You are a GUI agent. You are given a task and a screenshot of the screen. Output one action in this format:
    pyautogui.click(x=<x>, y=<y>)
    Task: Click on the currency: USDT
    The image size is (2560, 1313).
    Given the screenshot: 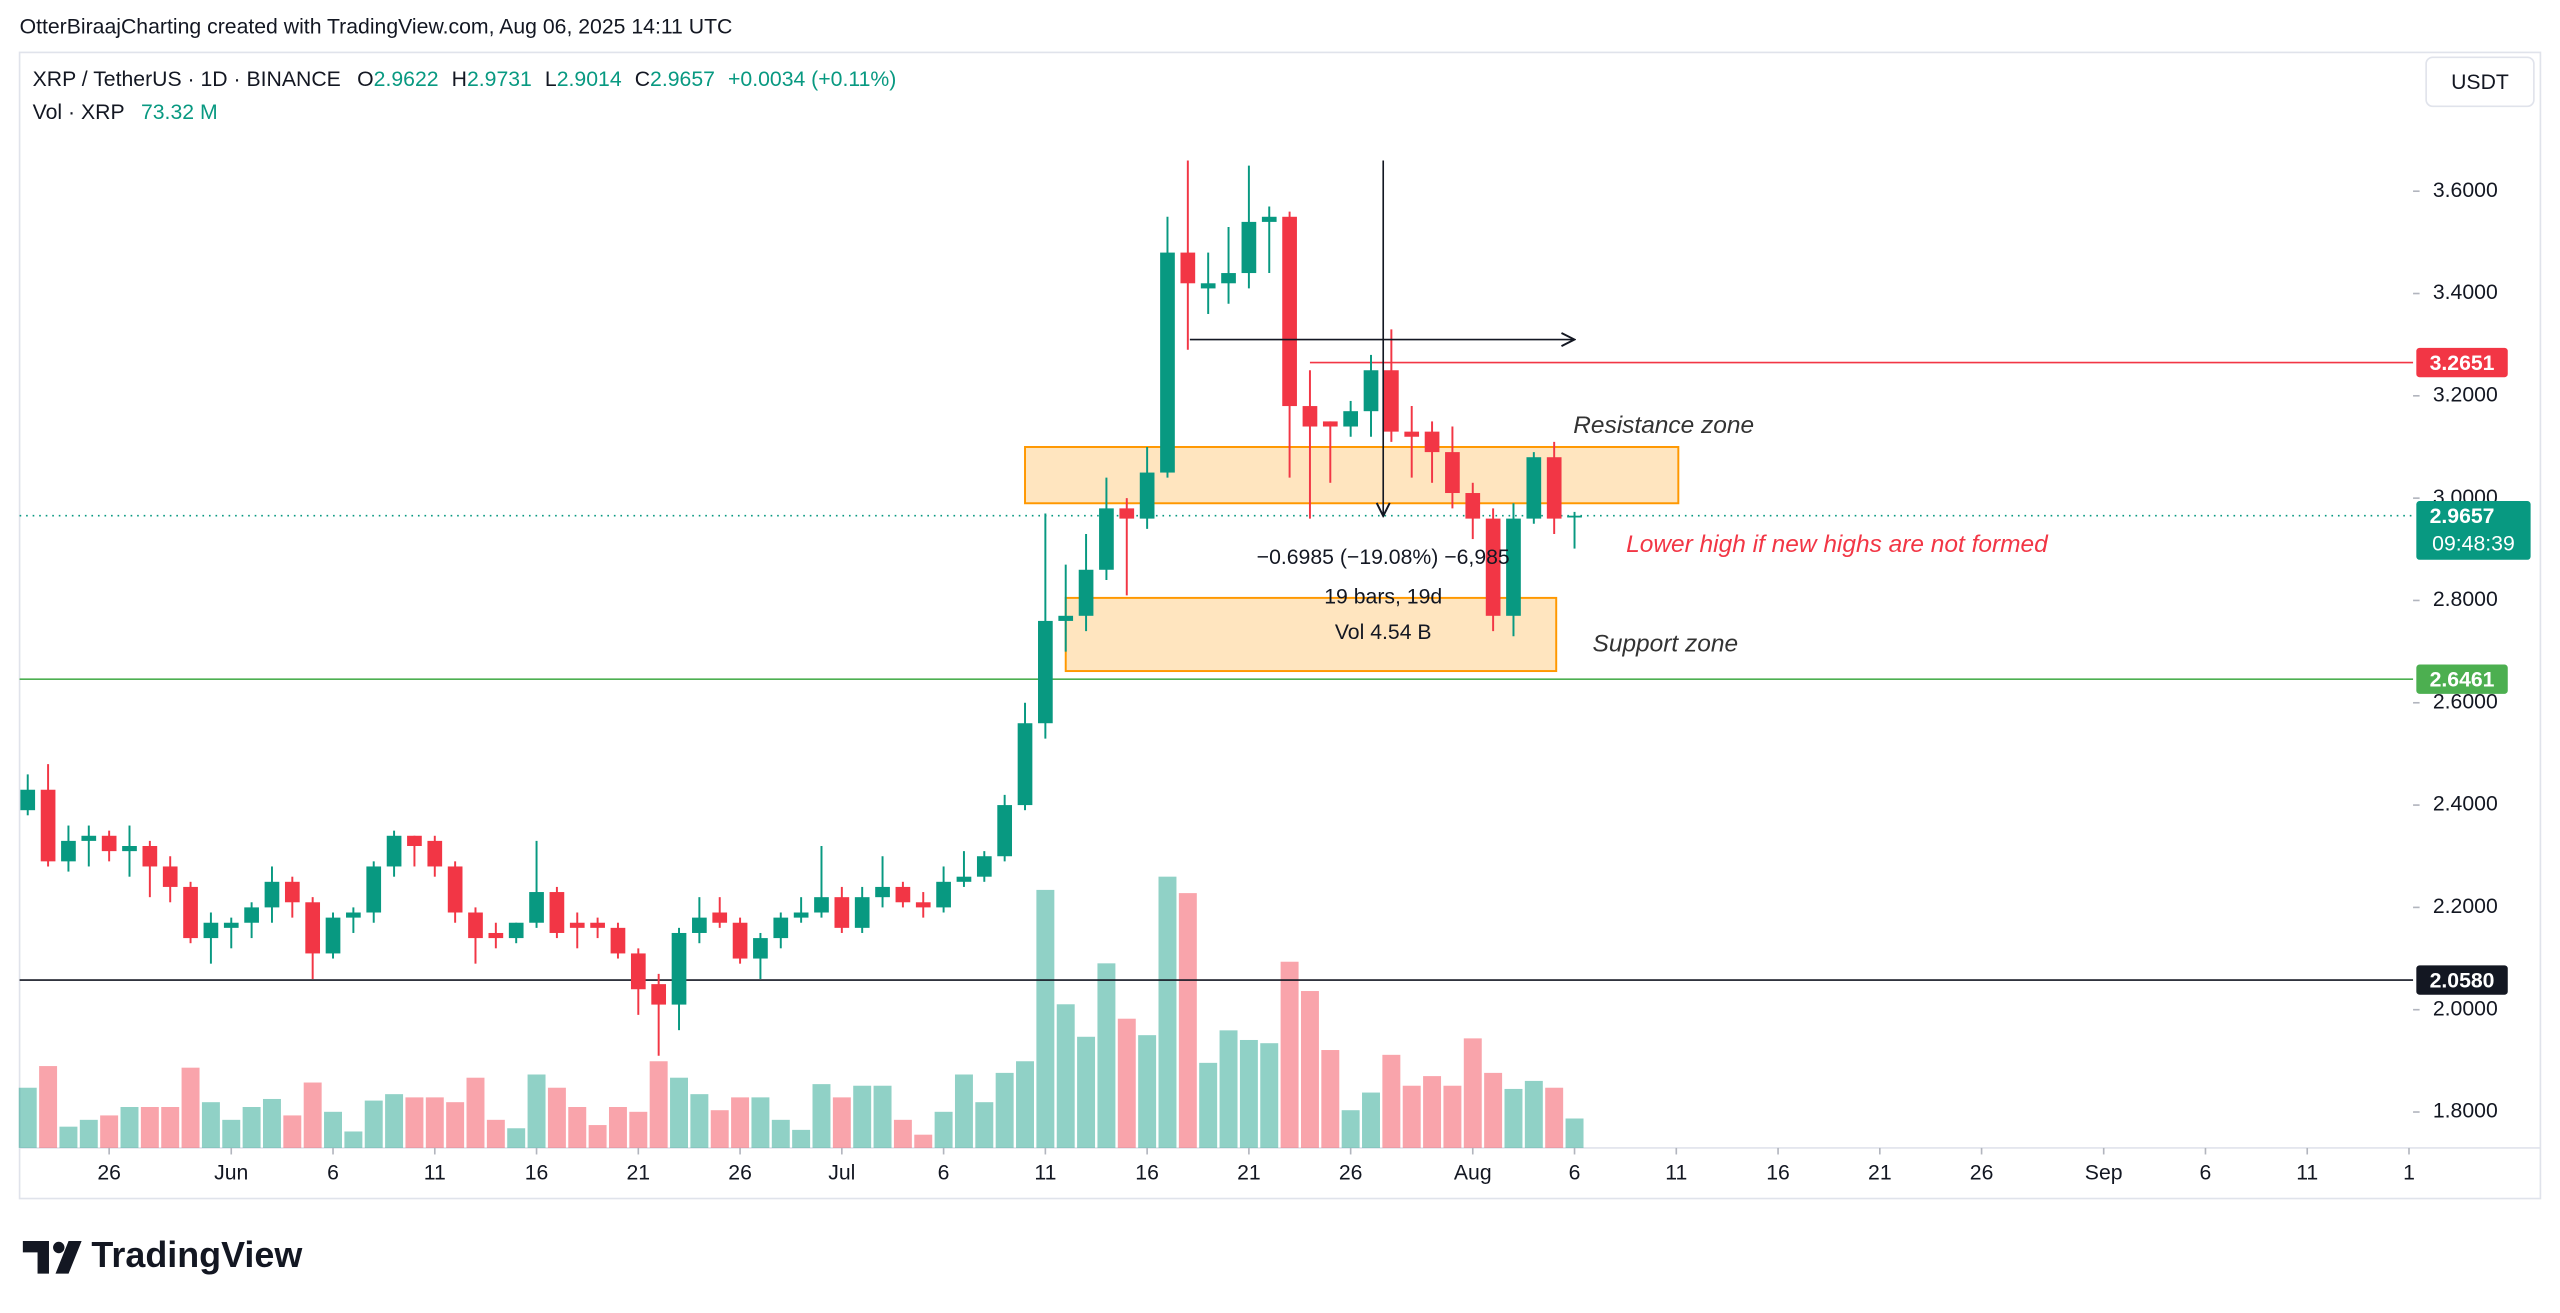 What is the action you would take?
    pyautogui.click(x=2480, y=82)
    